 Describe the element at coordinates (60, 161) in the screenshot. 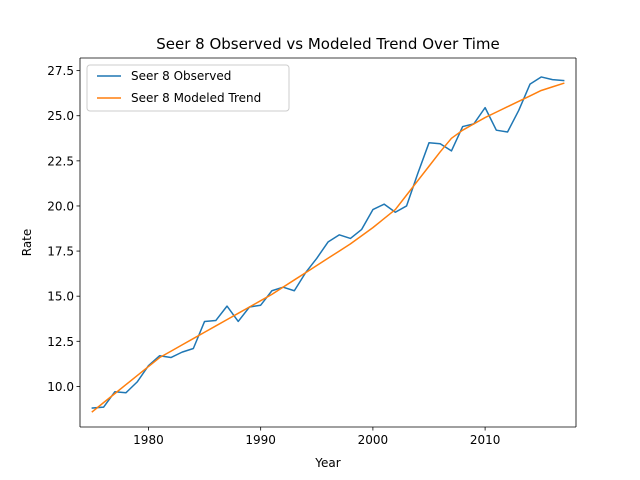

I see `y-tick-label: 22.5` at that location.